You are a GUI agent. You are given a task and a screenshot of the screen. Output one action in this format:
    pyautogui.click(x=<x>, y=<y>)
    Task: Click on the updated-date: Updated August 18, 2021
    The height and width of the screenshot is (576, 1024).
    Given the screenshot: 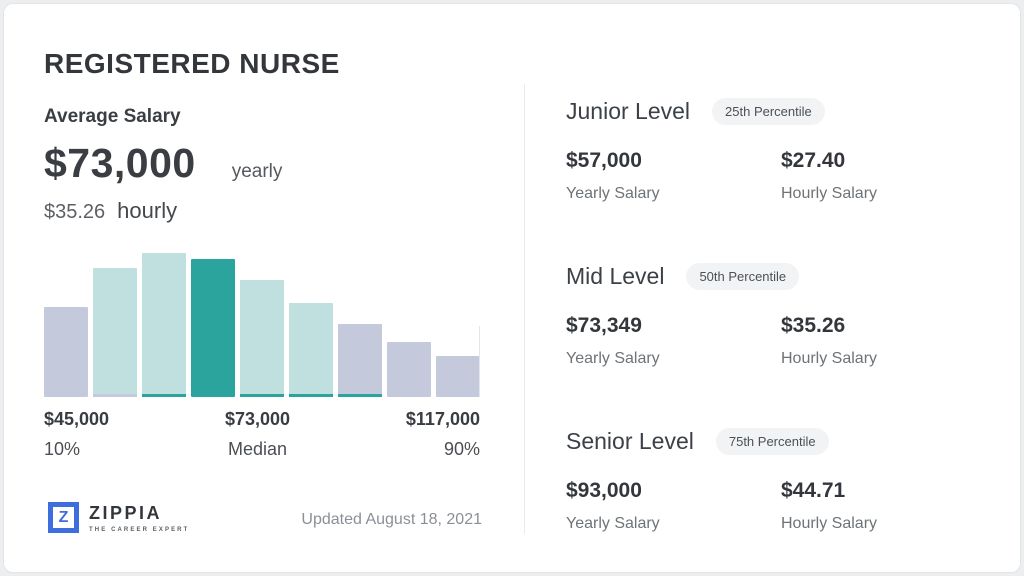 What is the action you would take?
    pyautogui.click(x=391, y=519)
    